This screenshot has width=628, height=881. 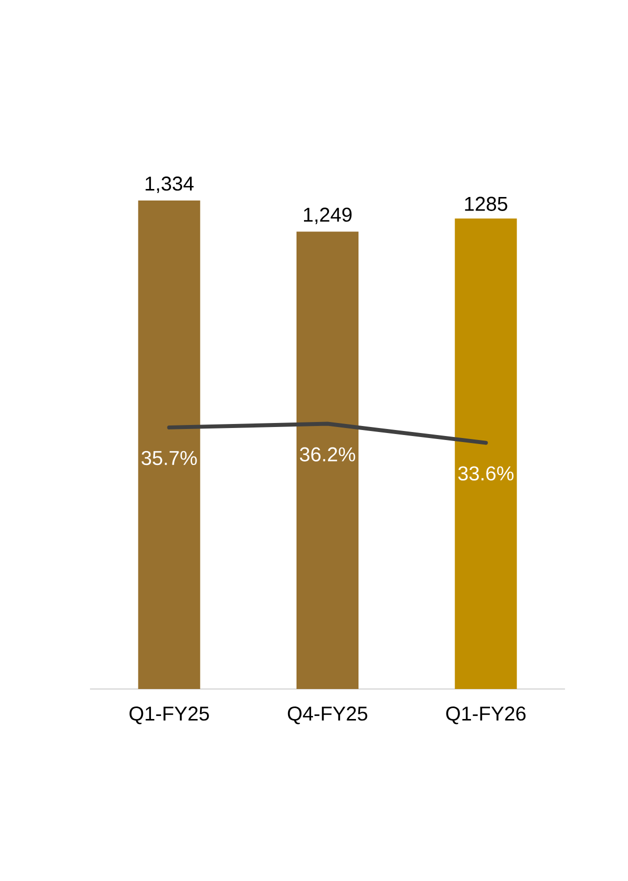 What do you see at coordinates (170, 185) in the screenshot?
I see `data-label: 1,334` at bounding box center [170, 185].